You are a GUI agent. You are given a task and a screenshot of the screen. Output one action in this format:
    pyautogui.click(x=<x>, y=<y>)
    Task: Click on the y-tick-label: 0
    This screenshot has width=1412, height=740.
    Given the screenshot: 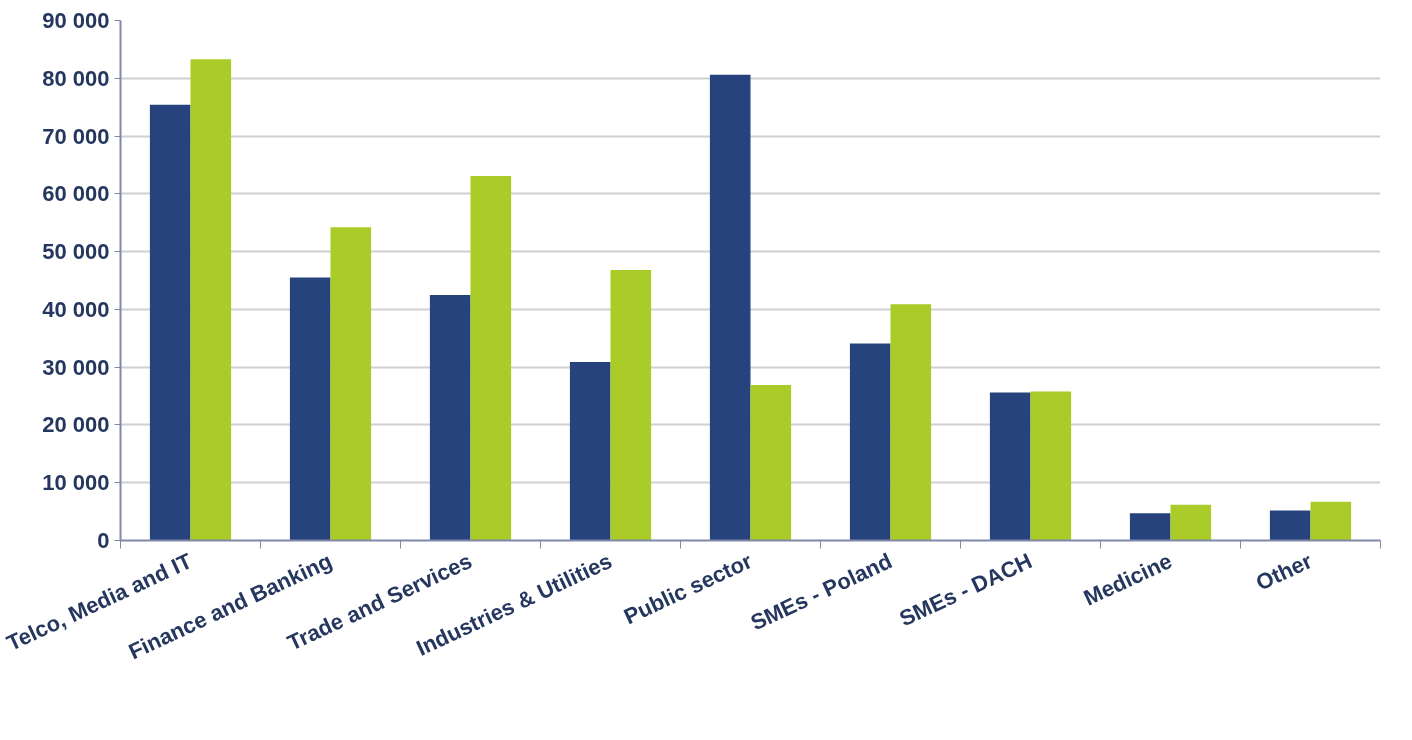 What is the action you would take?
    pyautogui.click(x=103, y=540)
    